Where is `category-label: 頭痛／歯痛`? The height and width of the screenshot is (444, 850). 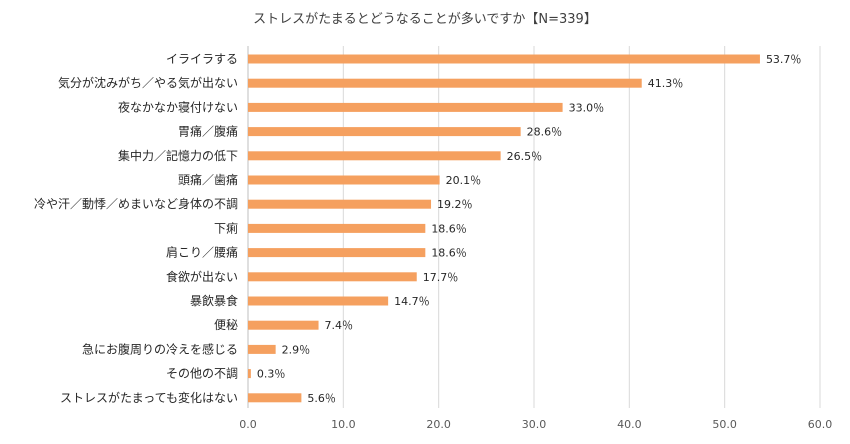
category-label: 頭痛／歯痛 is located at coordinates (208, 179).